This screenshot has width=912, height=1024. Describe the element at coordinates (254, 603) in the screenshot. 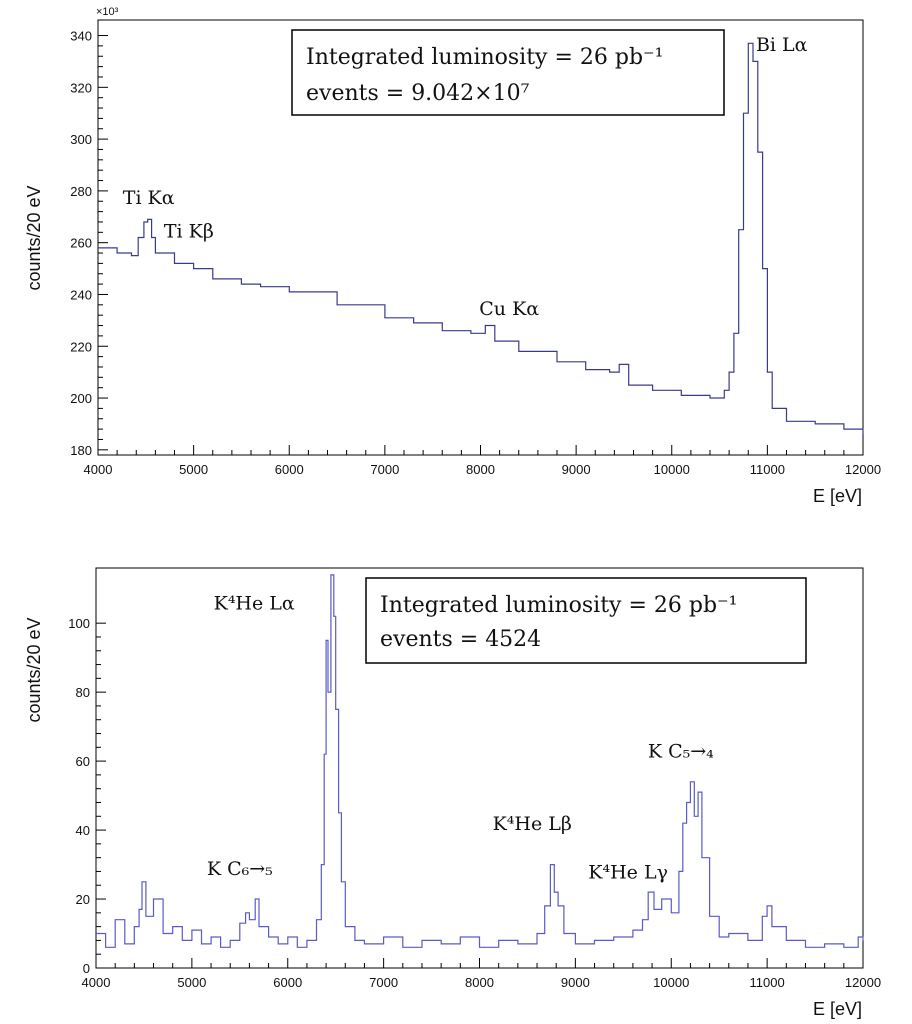

I see `bottom-peak-label: K⁴He Lα` at that location.